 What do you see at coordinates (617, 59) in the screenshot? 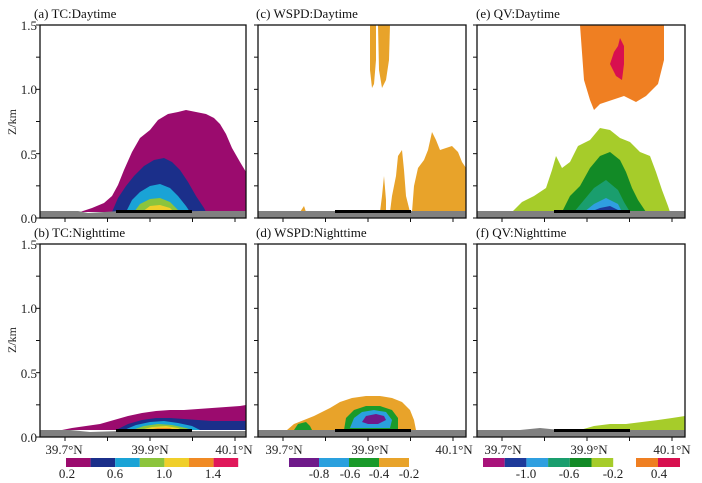
I see `qv-e-level-pos-0.4` at bounding box center [617, 59].